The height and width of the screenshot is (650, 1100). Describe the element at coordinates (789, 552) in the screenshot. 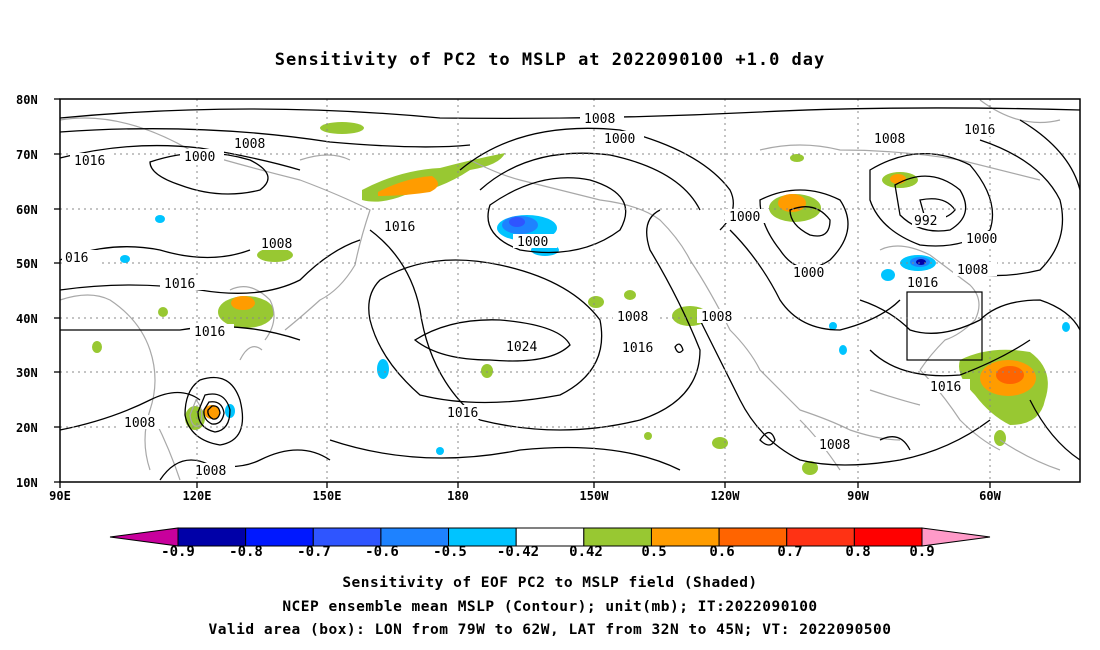

I see `colorbar-label: 0.7` at that location.